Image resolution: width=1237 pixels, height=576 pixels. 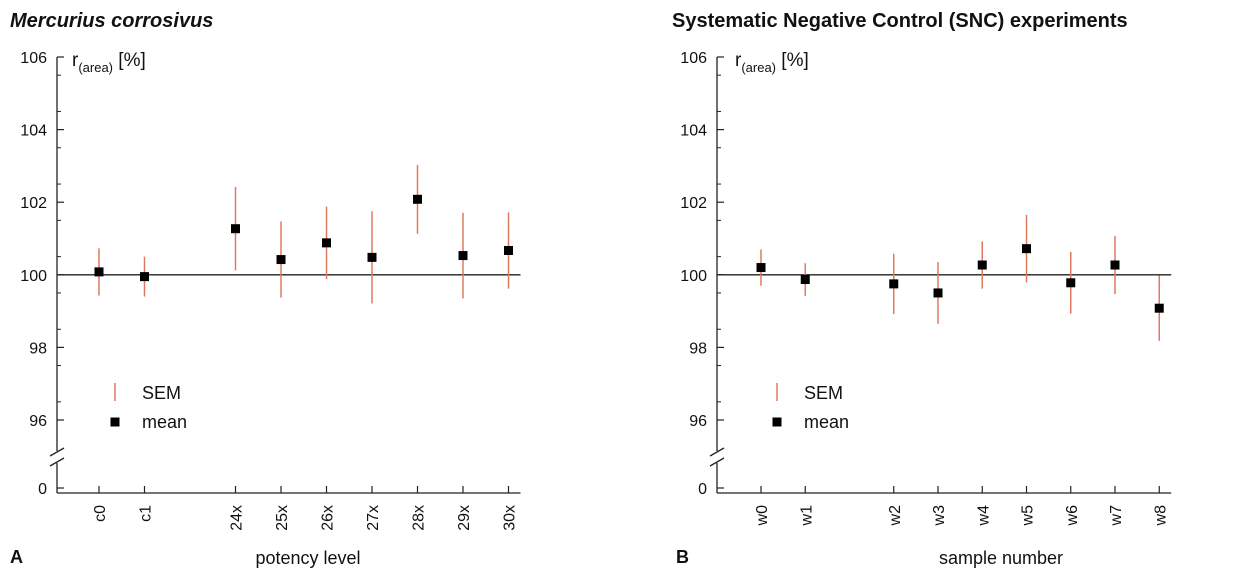 I want to click on panel-a-y-tick-label: 104, so click(x=33, y=131).